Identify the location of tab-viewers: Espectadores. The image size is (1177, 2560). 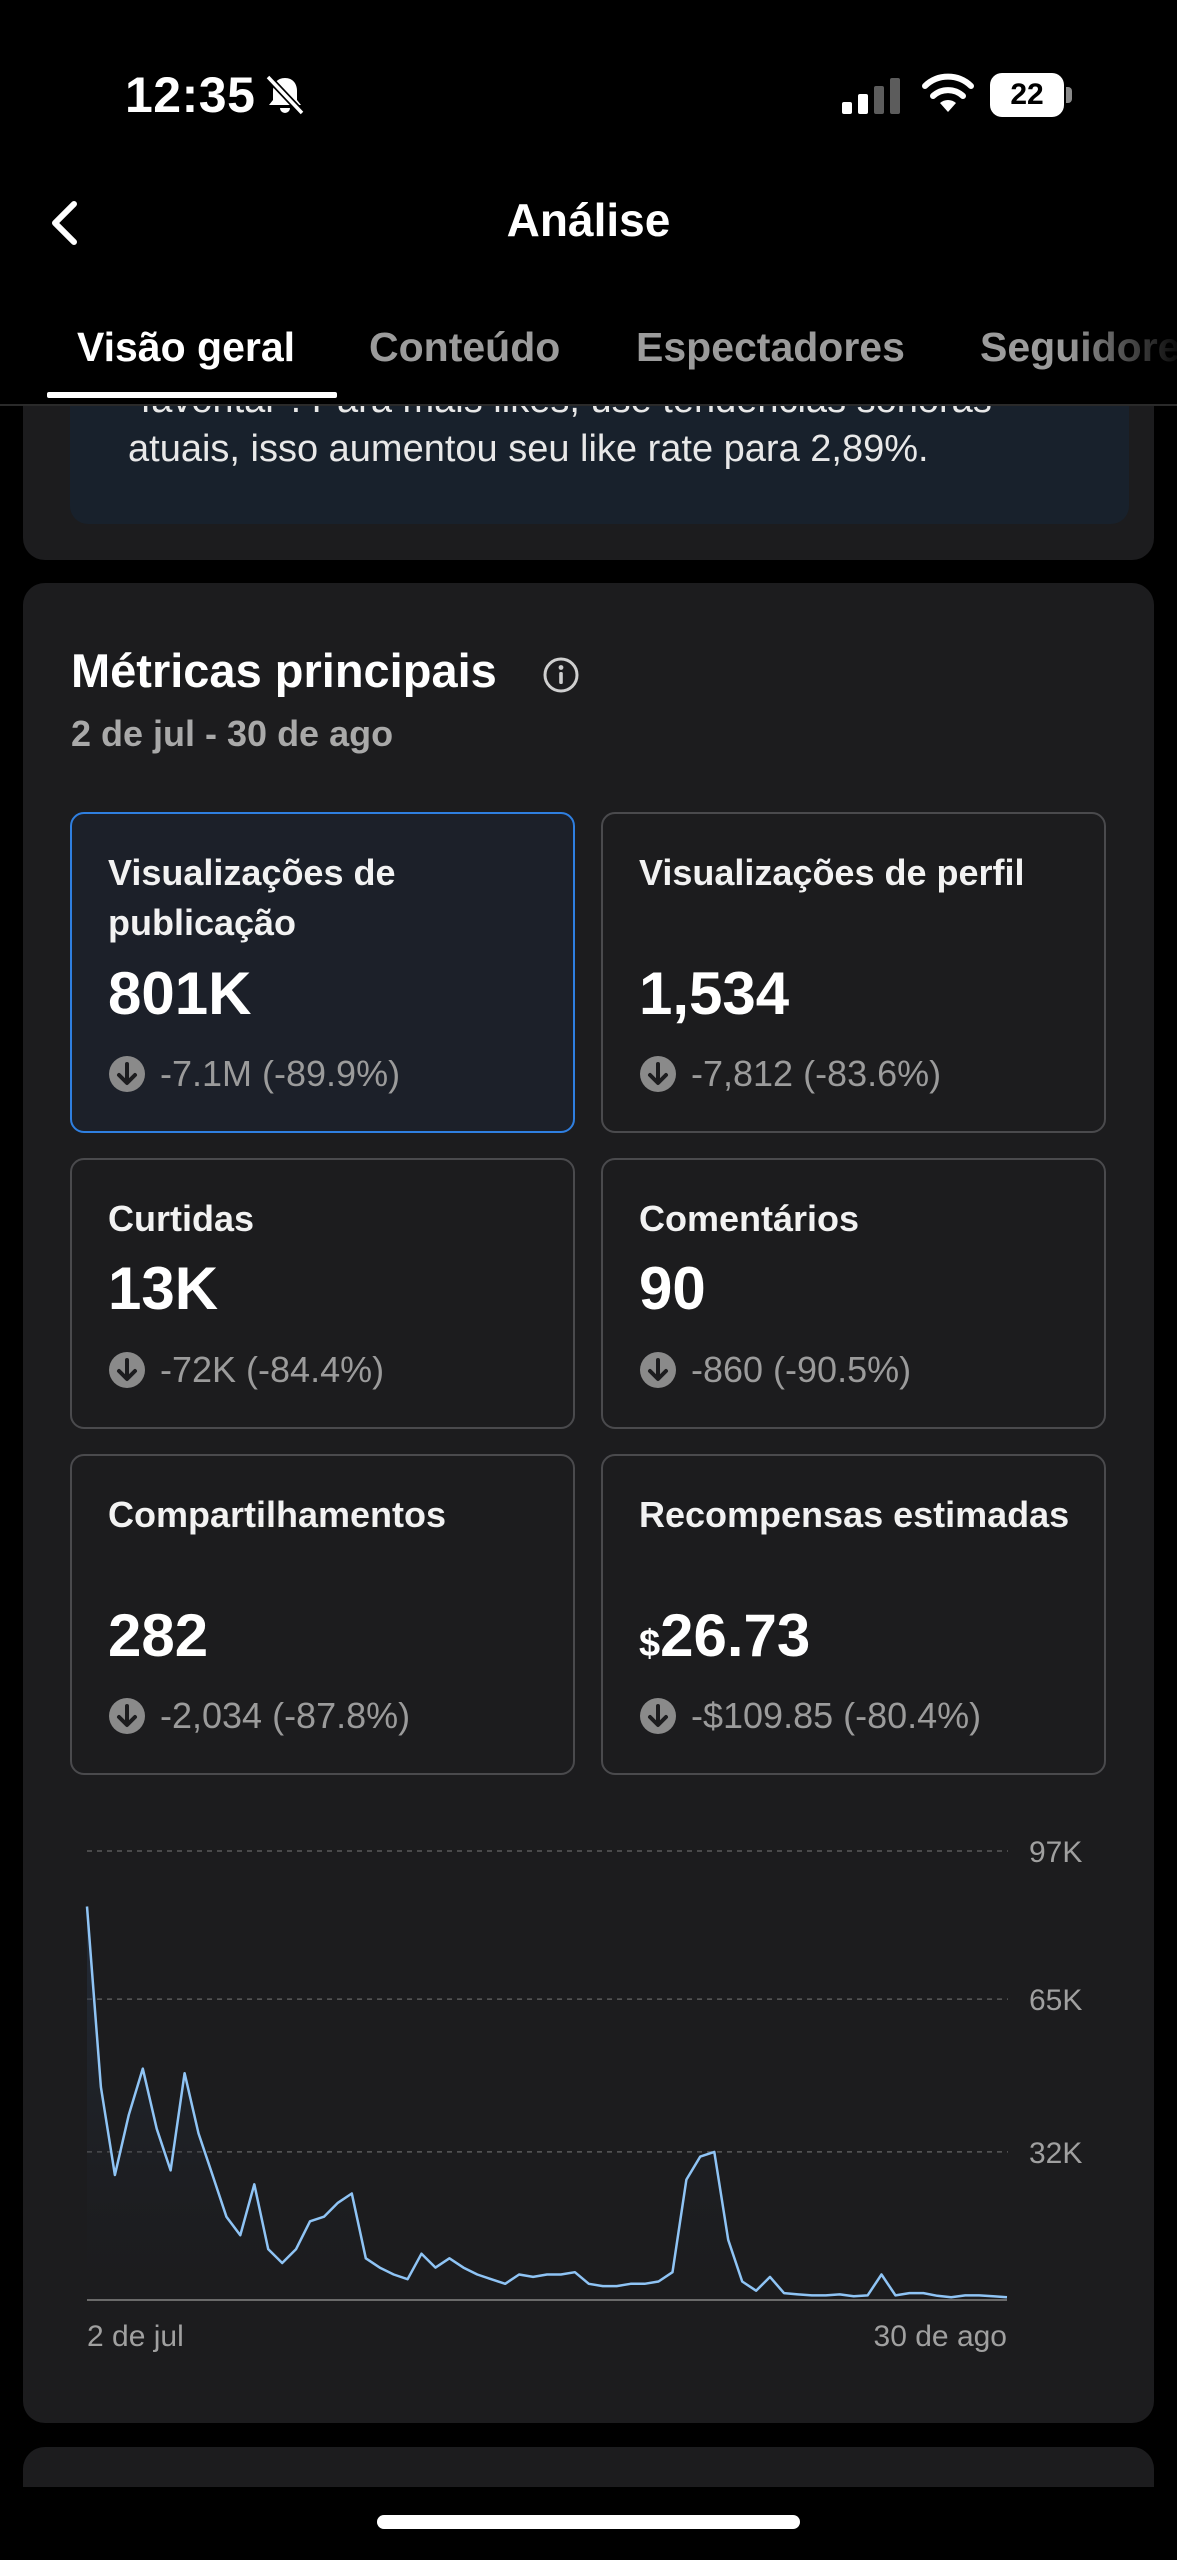
(770, 347).